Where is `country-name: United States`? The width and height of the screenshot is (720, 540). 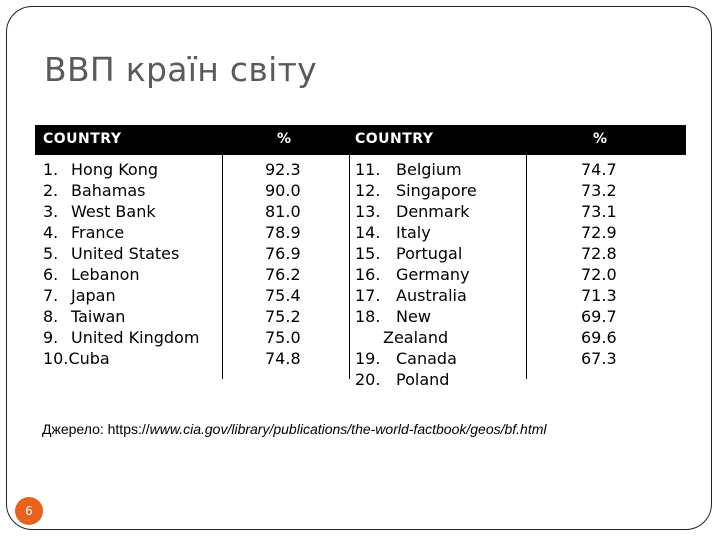 country-name: United States is located at coordinates (125, 253).